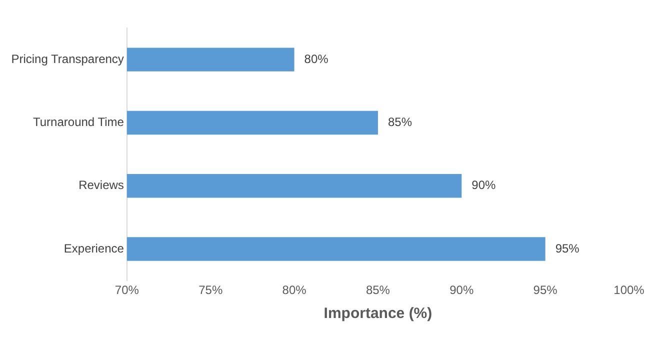  Describe the element at coordinates (378, 313) in the screenshot. I see `x-axis-title: Importance (%)` at that location.